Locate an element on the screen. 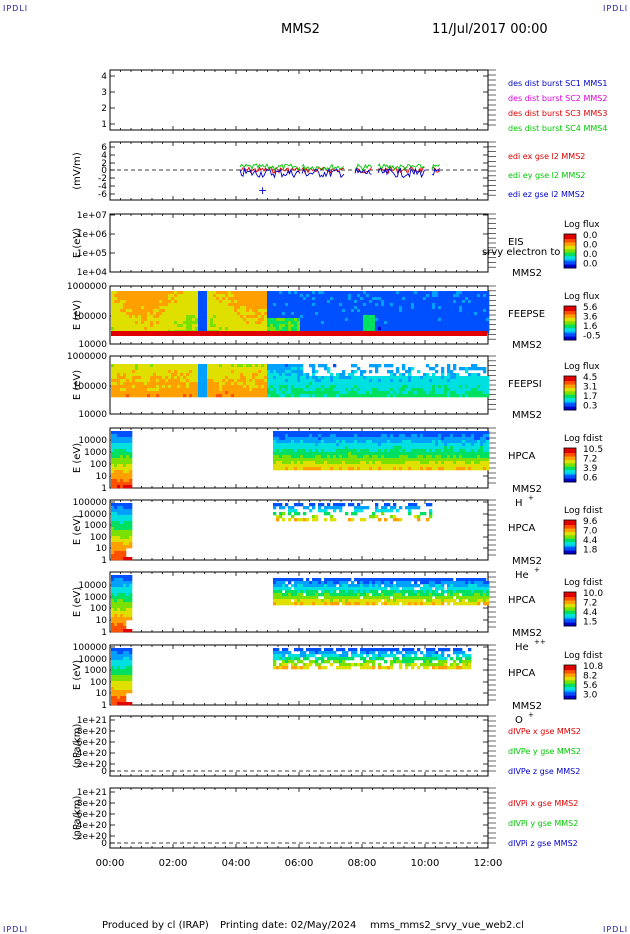  legend-entry: des dist burst SC1 MMS1 is located at coordinates (557, 83).